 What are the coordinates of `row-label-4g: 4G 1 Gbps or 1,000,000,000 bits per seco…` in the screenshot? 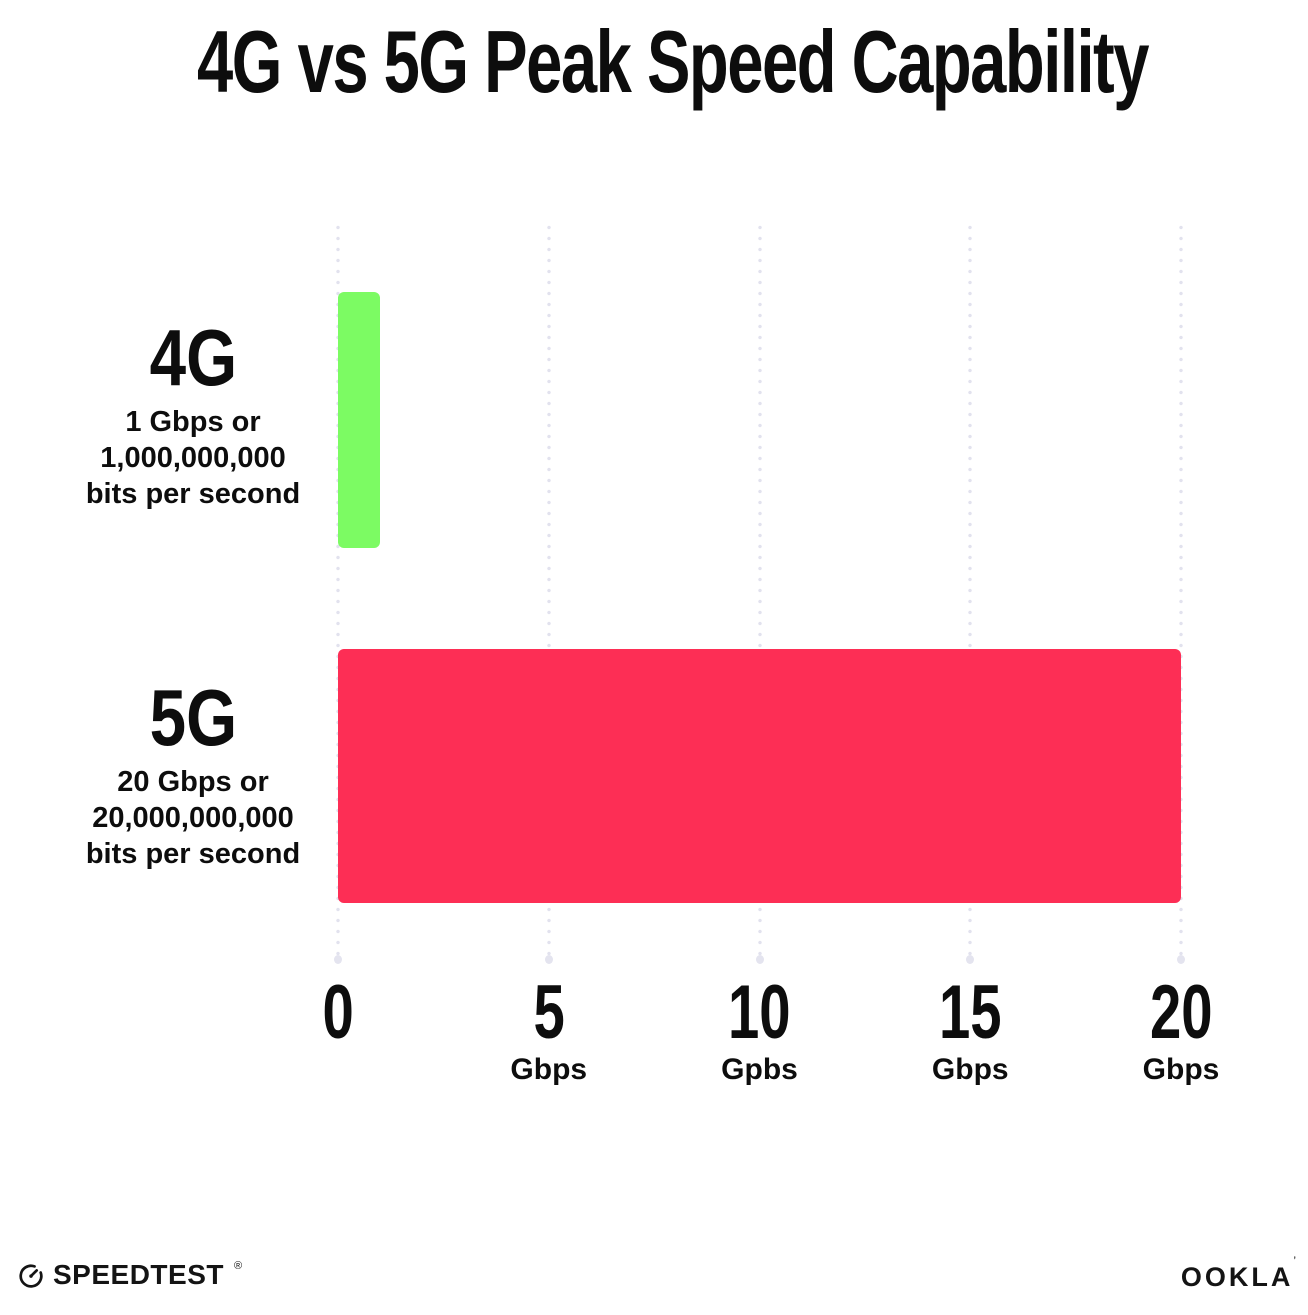 It's located at (193, 415).